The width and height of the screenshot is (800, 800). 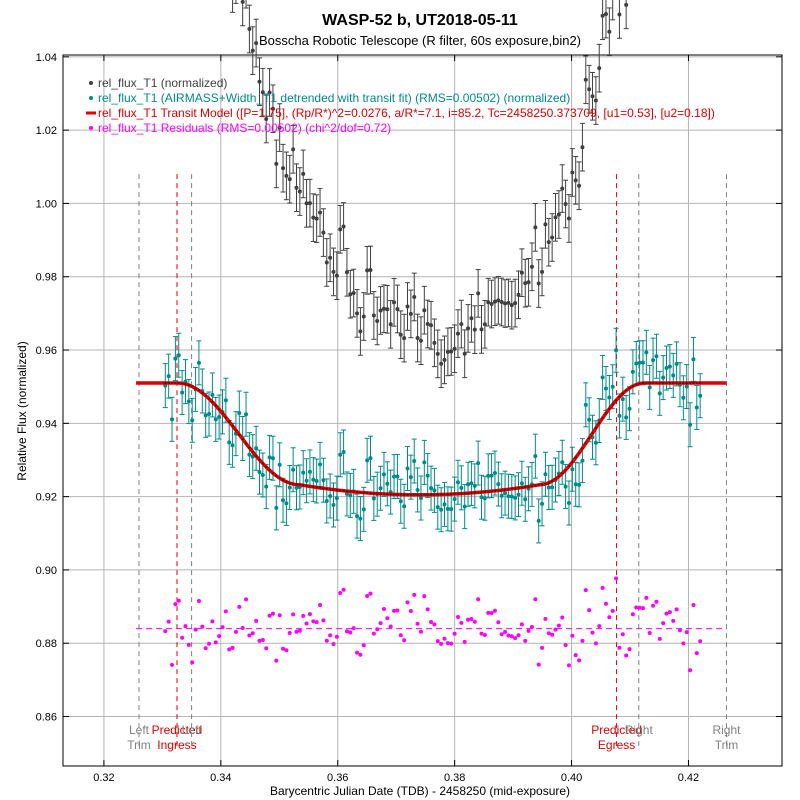 What do you see at coordinates (420, 20) in the screenshot?
I see `chart-title: WASP-52 b, UT2018-05-11` at bounding box center [420, 20].